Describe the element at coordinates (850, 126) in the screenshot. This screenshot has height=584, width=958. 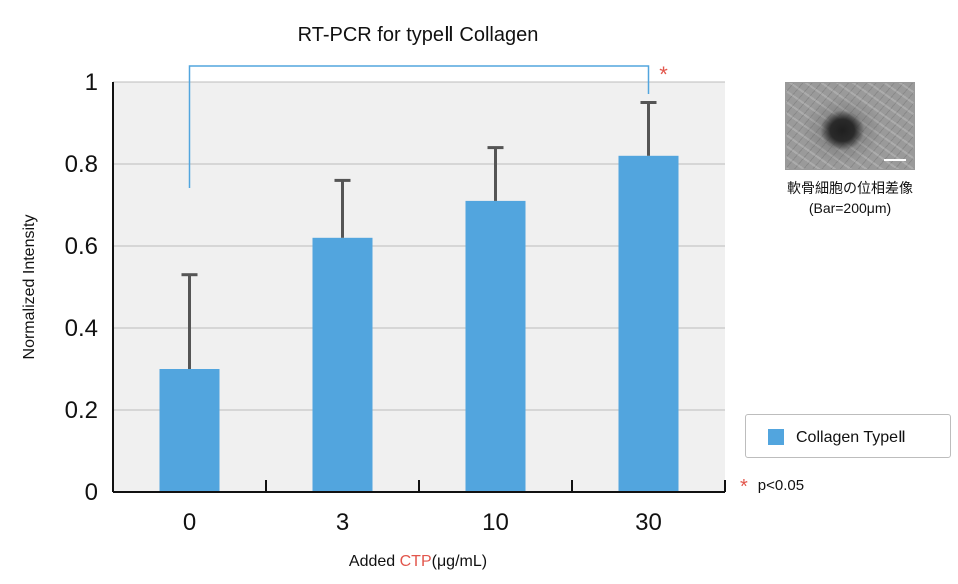
I see `cartilage-cell-photo` at that location.